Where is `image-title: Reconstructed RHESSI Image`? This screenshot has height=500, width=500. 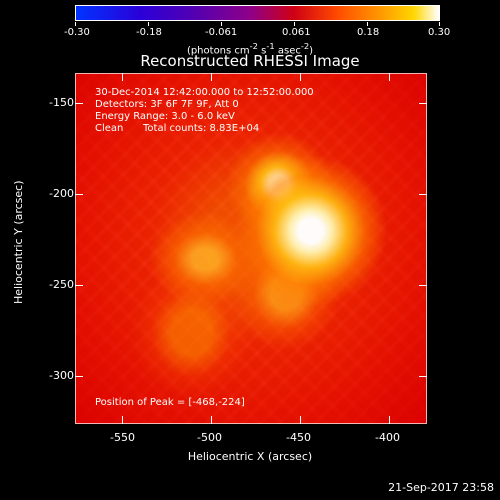
image-title: Reconstructed RHESSI Image is located at coordinates (250, 61).